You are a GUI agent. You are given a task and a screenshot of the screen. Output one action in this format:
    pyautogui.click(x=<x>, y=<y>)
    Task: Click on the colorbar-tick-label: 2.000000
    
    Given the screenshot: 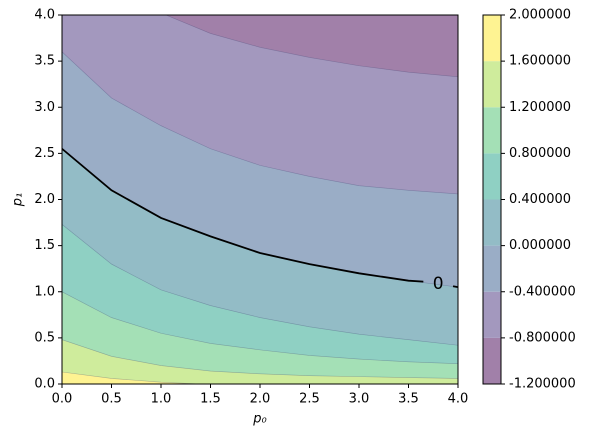 What is the action you would take?
    pyautogui.click(x=540, y=15)
    